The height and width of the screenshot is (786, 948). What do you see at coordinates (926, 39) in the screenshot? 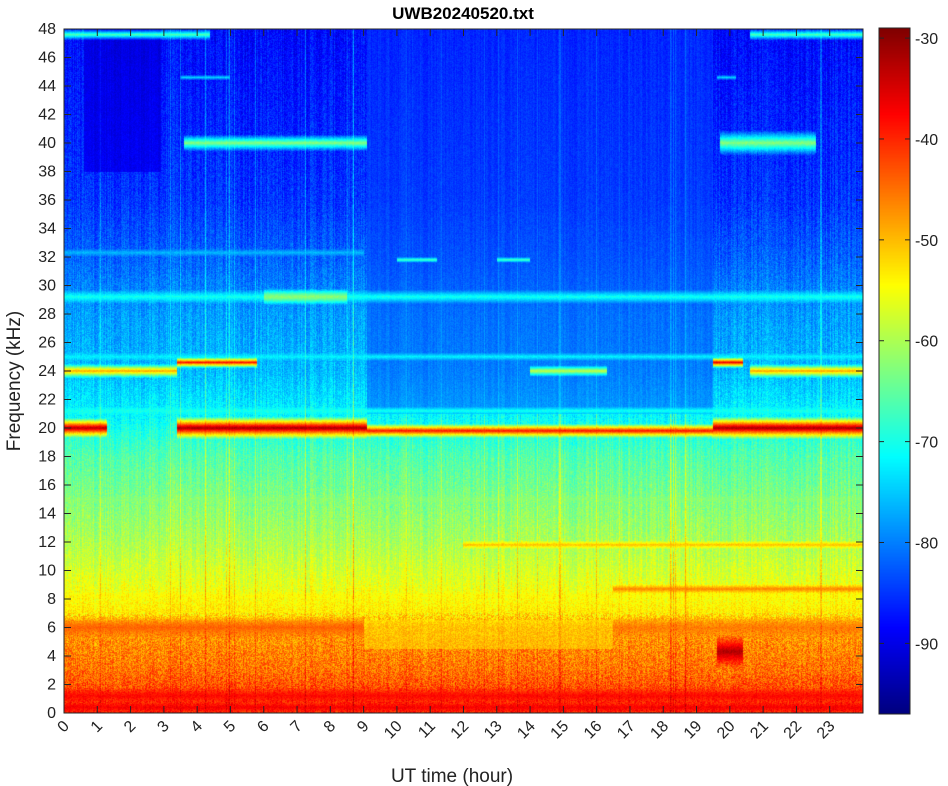
I see `colorbar-tick-label: -30` at bounding box center [926, 39].